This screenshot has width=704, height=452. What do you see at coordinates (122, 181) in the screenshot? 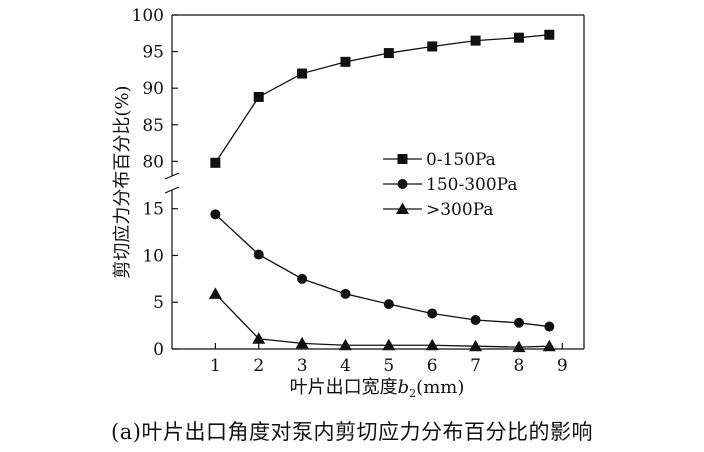
I see `y-axis-label: 剪切应力分布百分比(%)` at bounding box center [122, 181].